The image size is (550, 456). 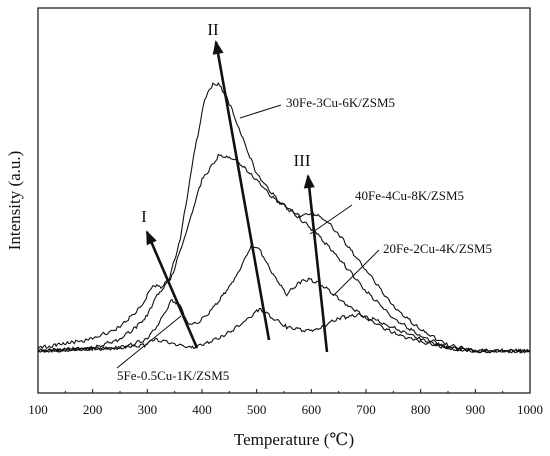 I want to click on arrow-i, so click(x=172, y=290).